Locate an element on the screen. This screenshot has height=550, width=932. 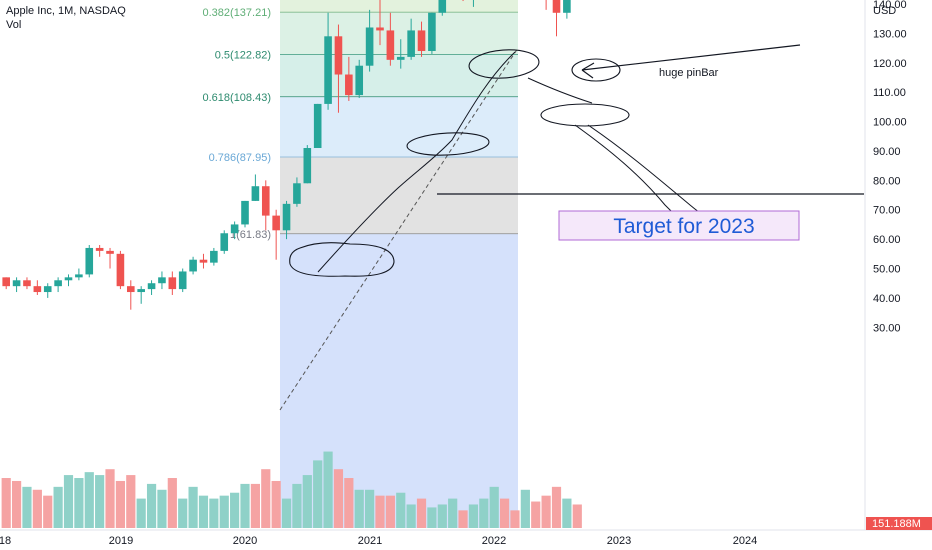
volume-bars is located at coordinates (291, 489).